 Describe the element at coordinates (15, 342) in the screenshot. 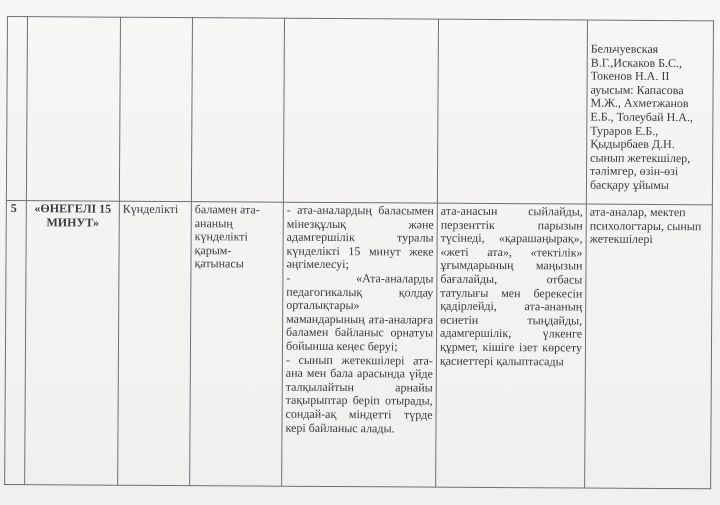

I see `row-number: 5` at that location.